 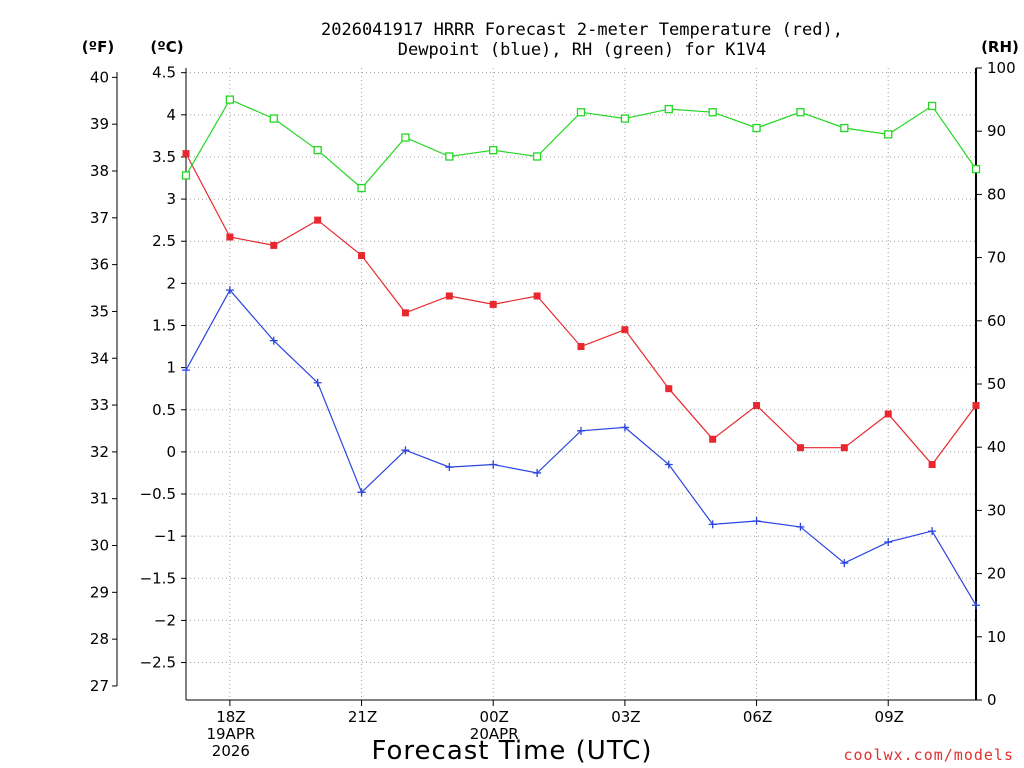 What do you see at coordinates (163, 368) in the screenshot?
I see `celsius-axis-ticks: 4.5 4 3.5 3 2.5 2 1.5 1 0.5 0 −0.5 −1 −1.5 −2 −2.5` at bounding box center [163, 368].